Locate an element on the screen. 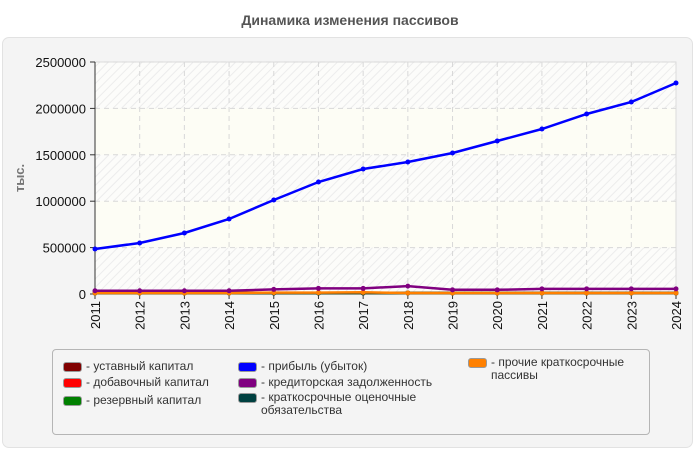 The image size is (700, 450). legend-label: - кредиторская задолженность is located at coordinates (347, 382).